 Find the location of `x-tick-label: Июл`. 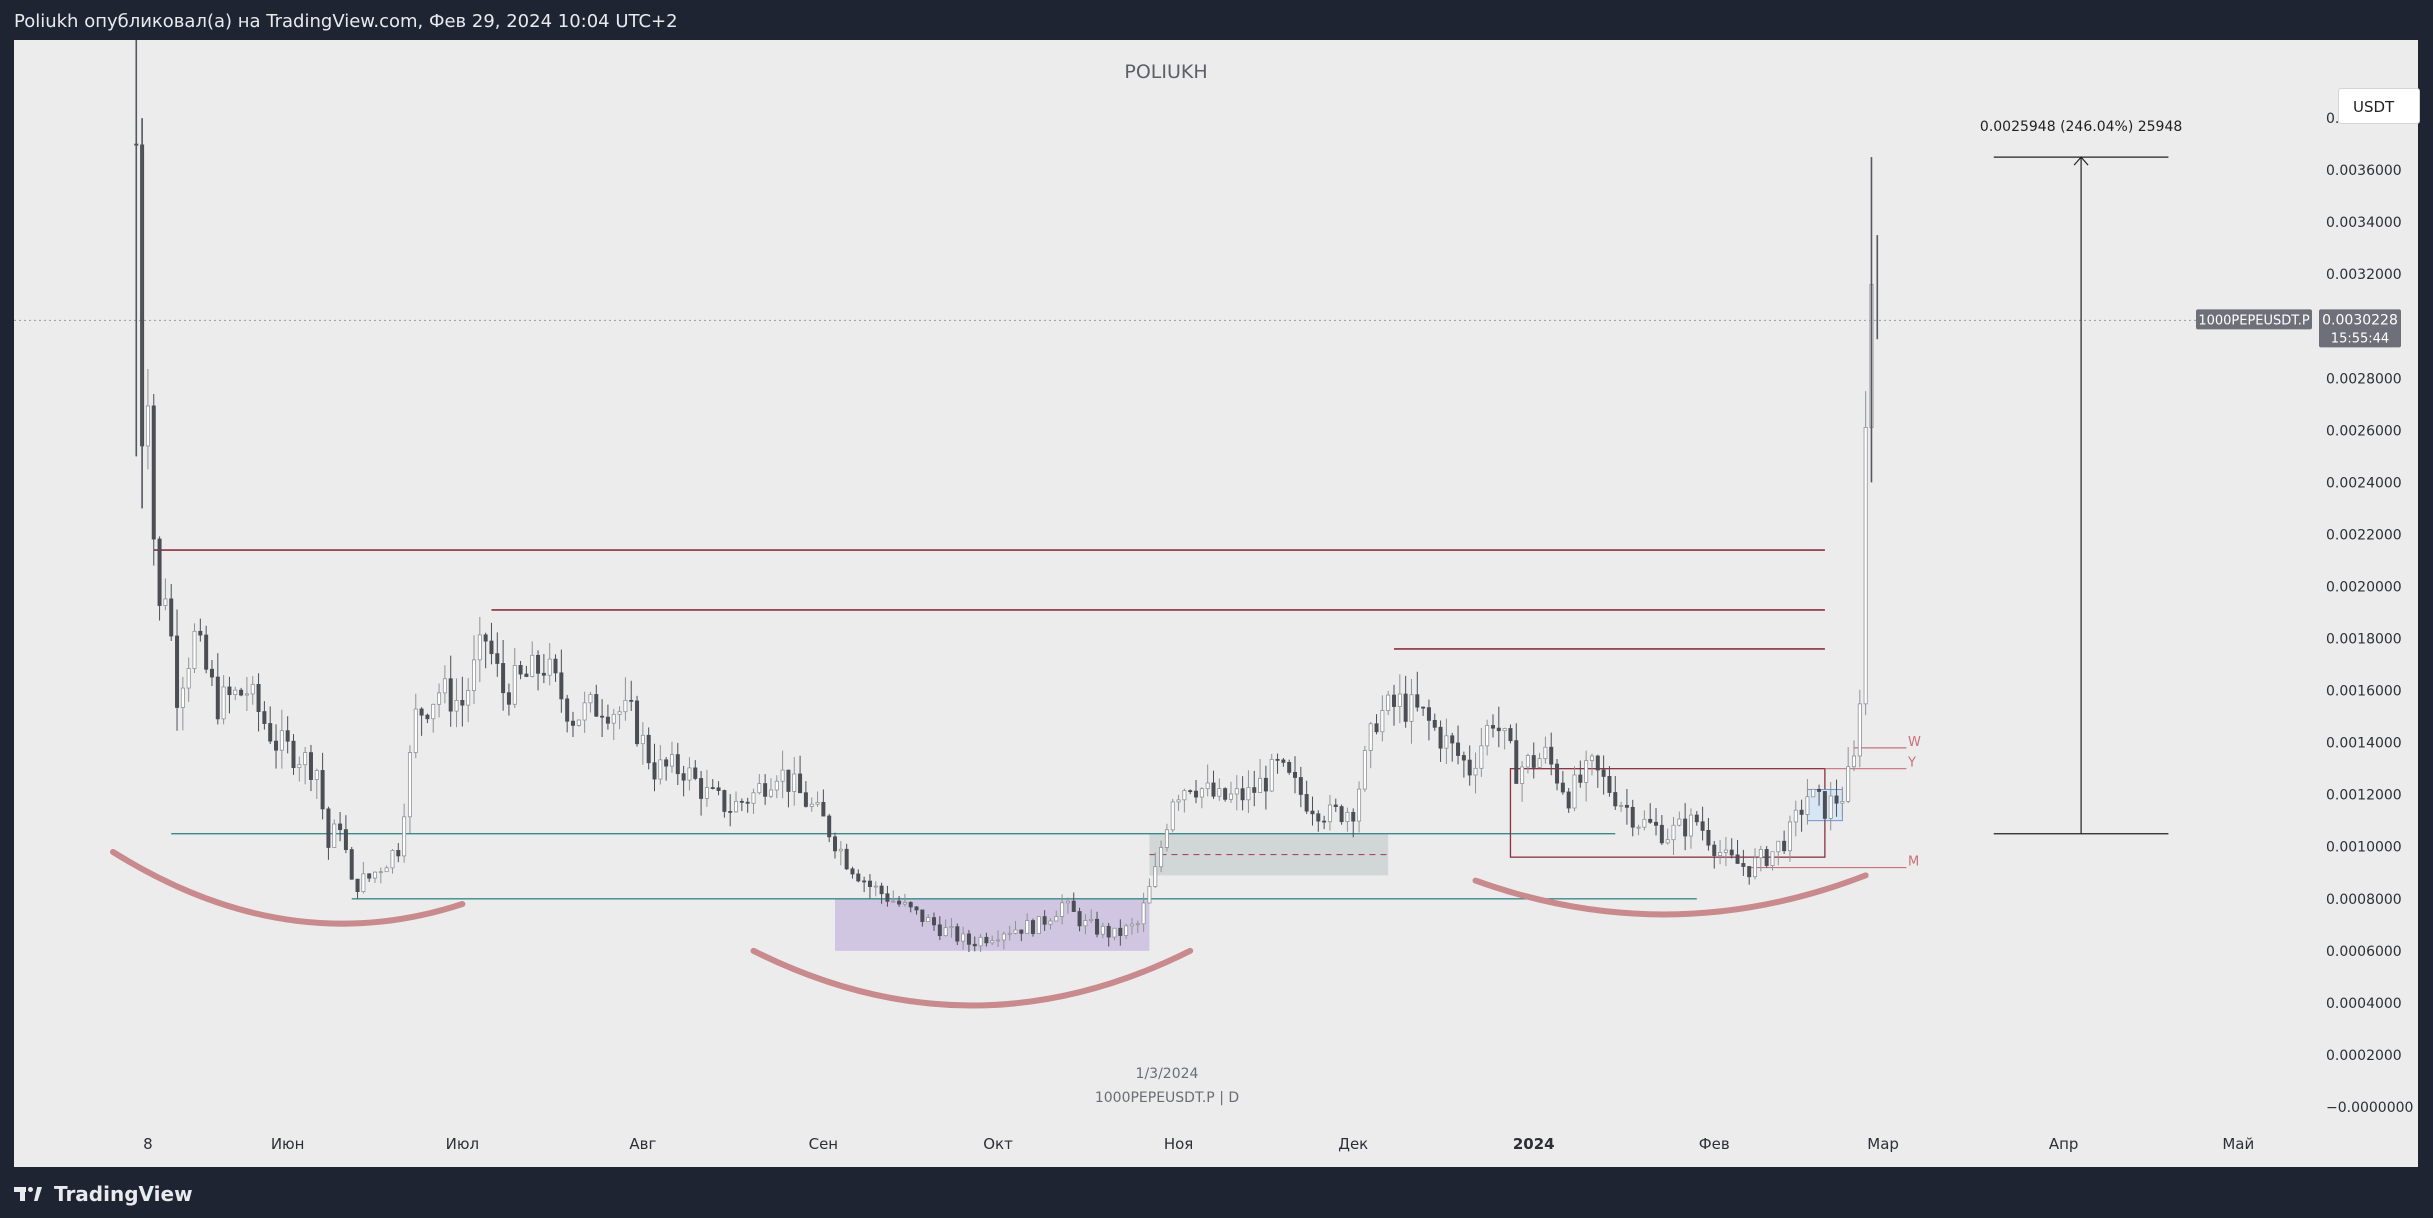

x-tick-label: Июл is located at coordinates (462, 1144).